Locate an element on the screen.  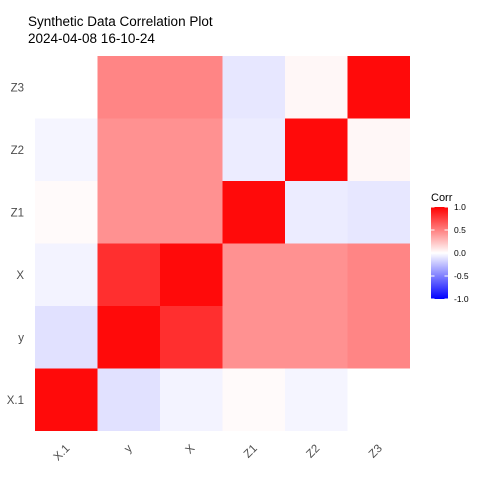
legend-colorbar is located at coordinates (439, 253).